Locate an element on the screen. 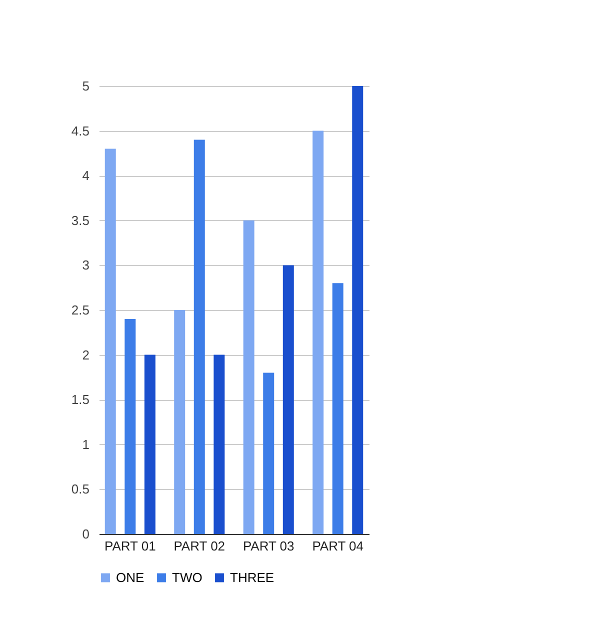  y-tick-label: 3.5 is located at coordinates (80, 220).